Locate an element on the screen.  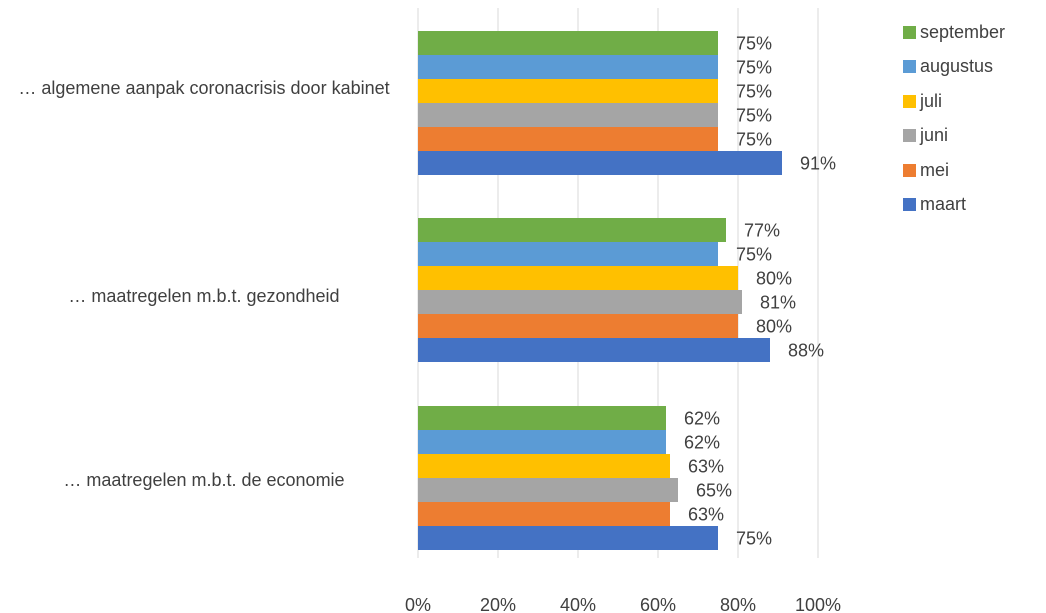
category-label: … maatregelen m.b.t. de economie is located at coordinates (204, 480).